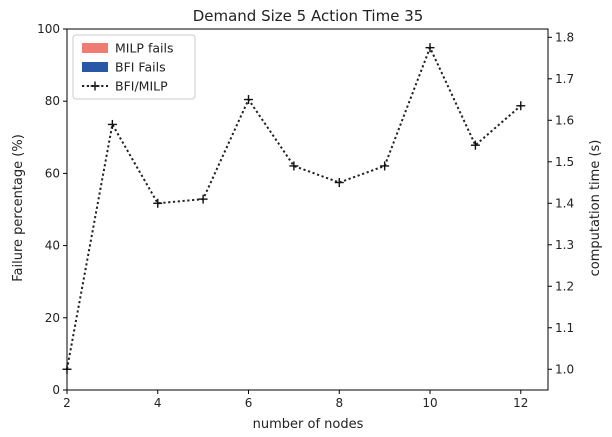  Describe the element at coordinates (564, 286) in the screenshot. I see `y-right-tick-label: 1.2` at that location.